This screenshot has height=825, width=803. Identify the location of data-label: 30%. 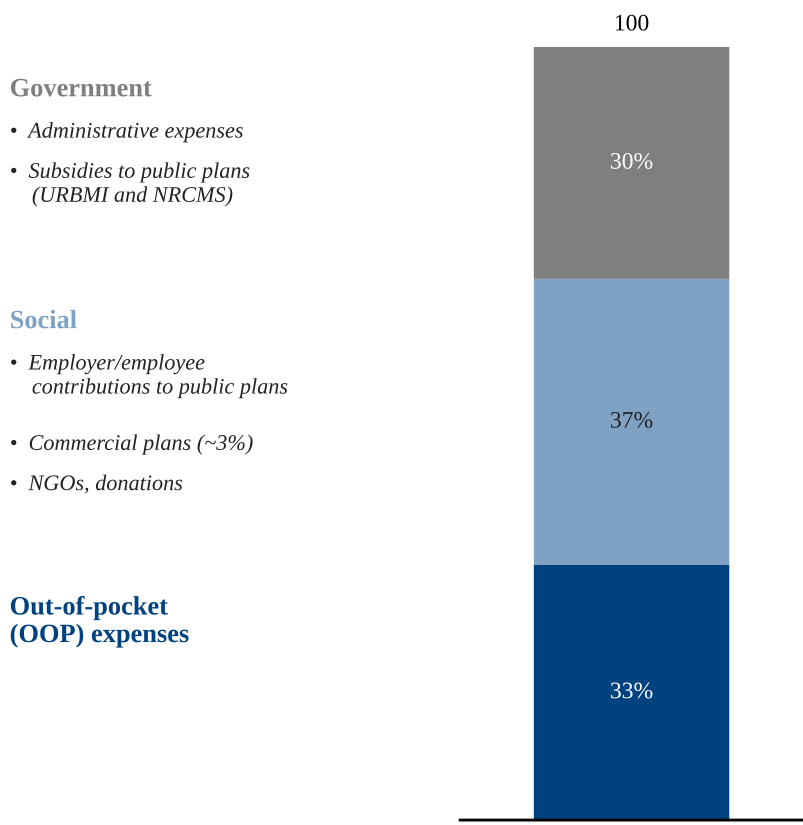
(631, 160).